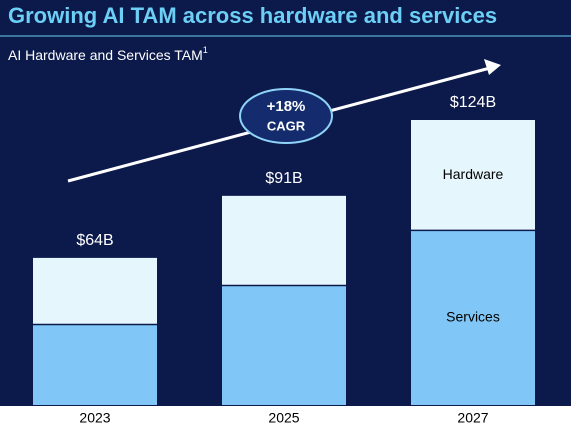 This screenshot has height=431, width=571. I want to click on x-tick-label: 2025, so click(283, 418).